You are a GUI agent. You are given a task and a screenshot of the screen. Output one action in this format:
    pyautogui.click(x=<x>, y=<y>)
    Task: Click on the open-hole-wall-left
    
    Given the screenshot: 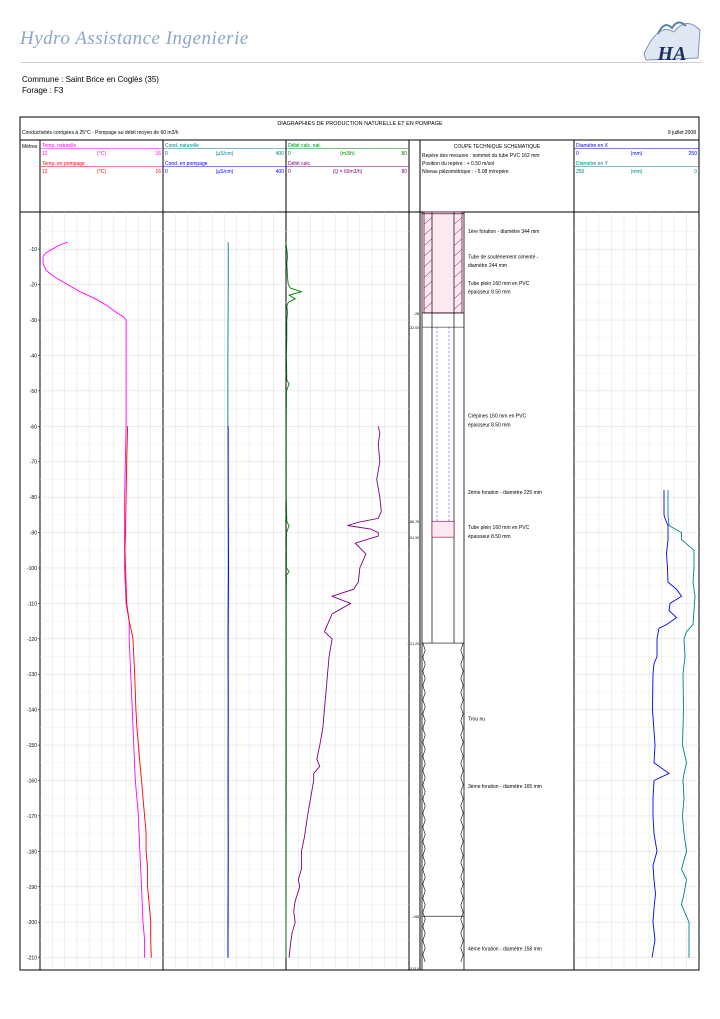 What is the action you would take?
    pyautogui.click(x=424, y=802)
    